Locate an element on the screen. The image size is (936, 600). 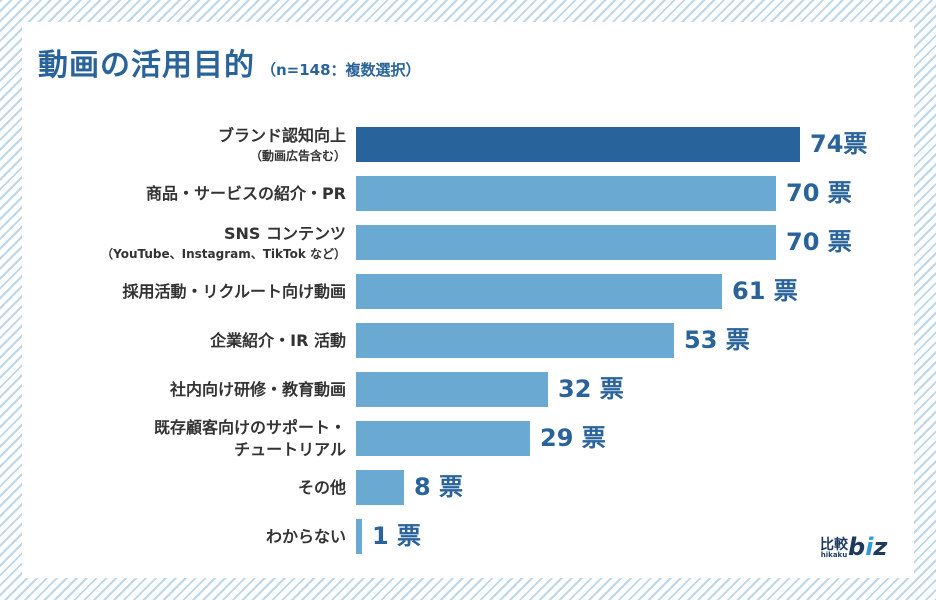
category-label: 既存顧客向けのサポート・ チュートリアル is located at coordinates (186, 439).